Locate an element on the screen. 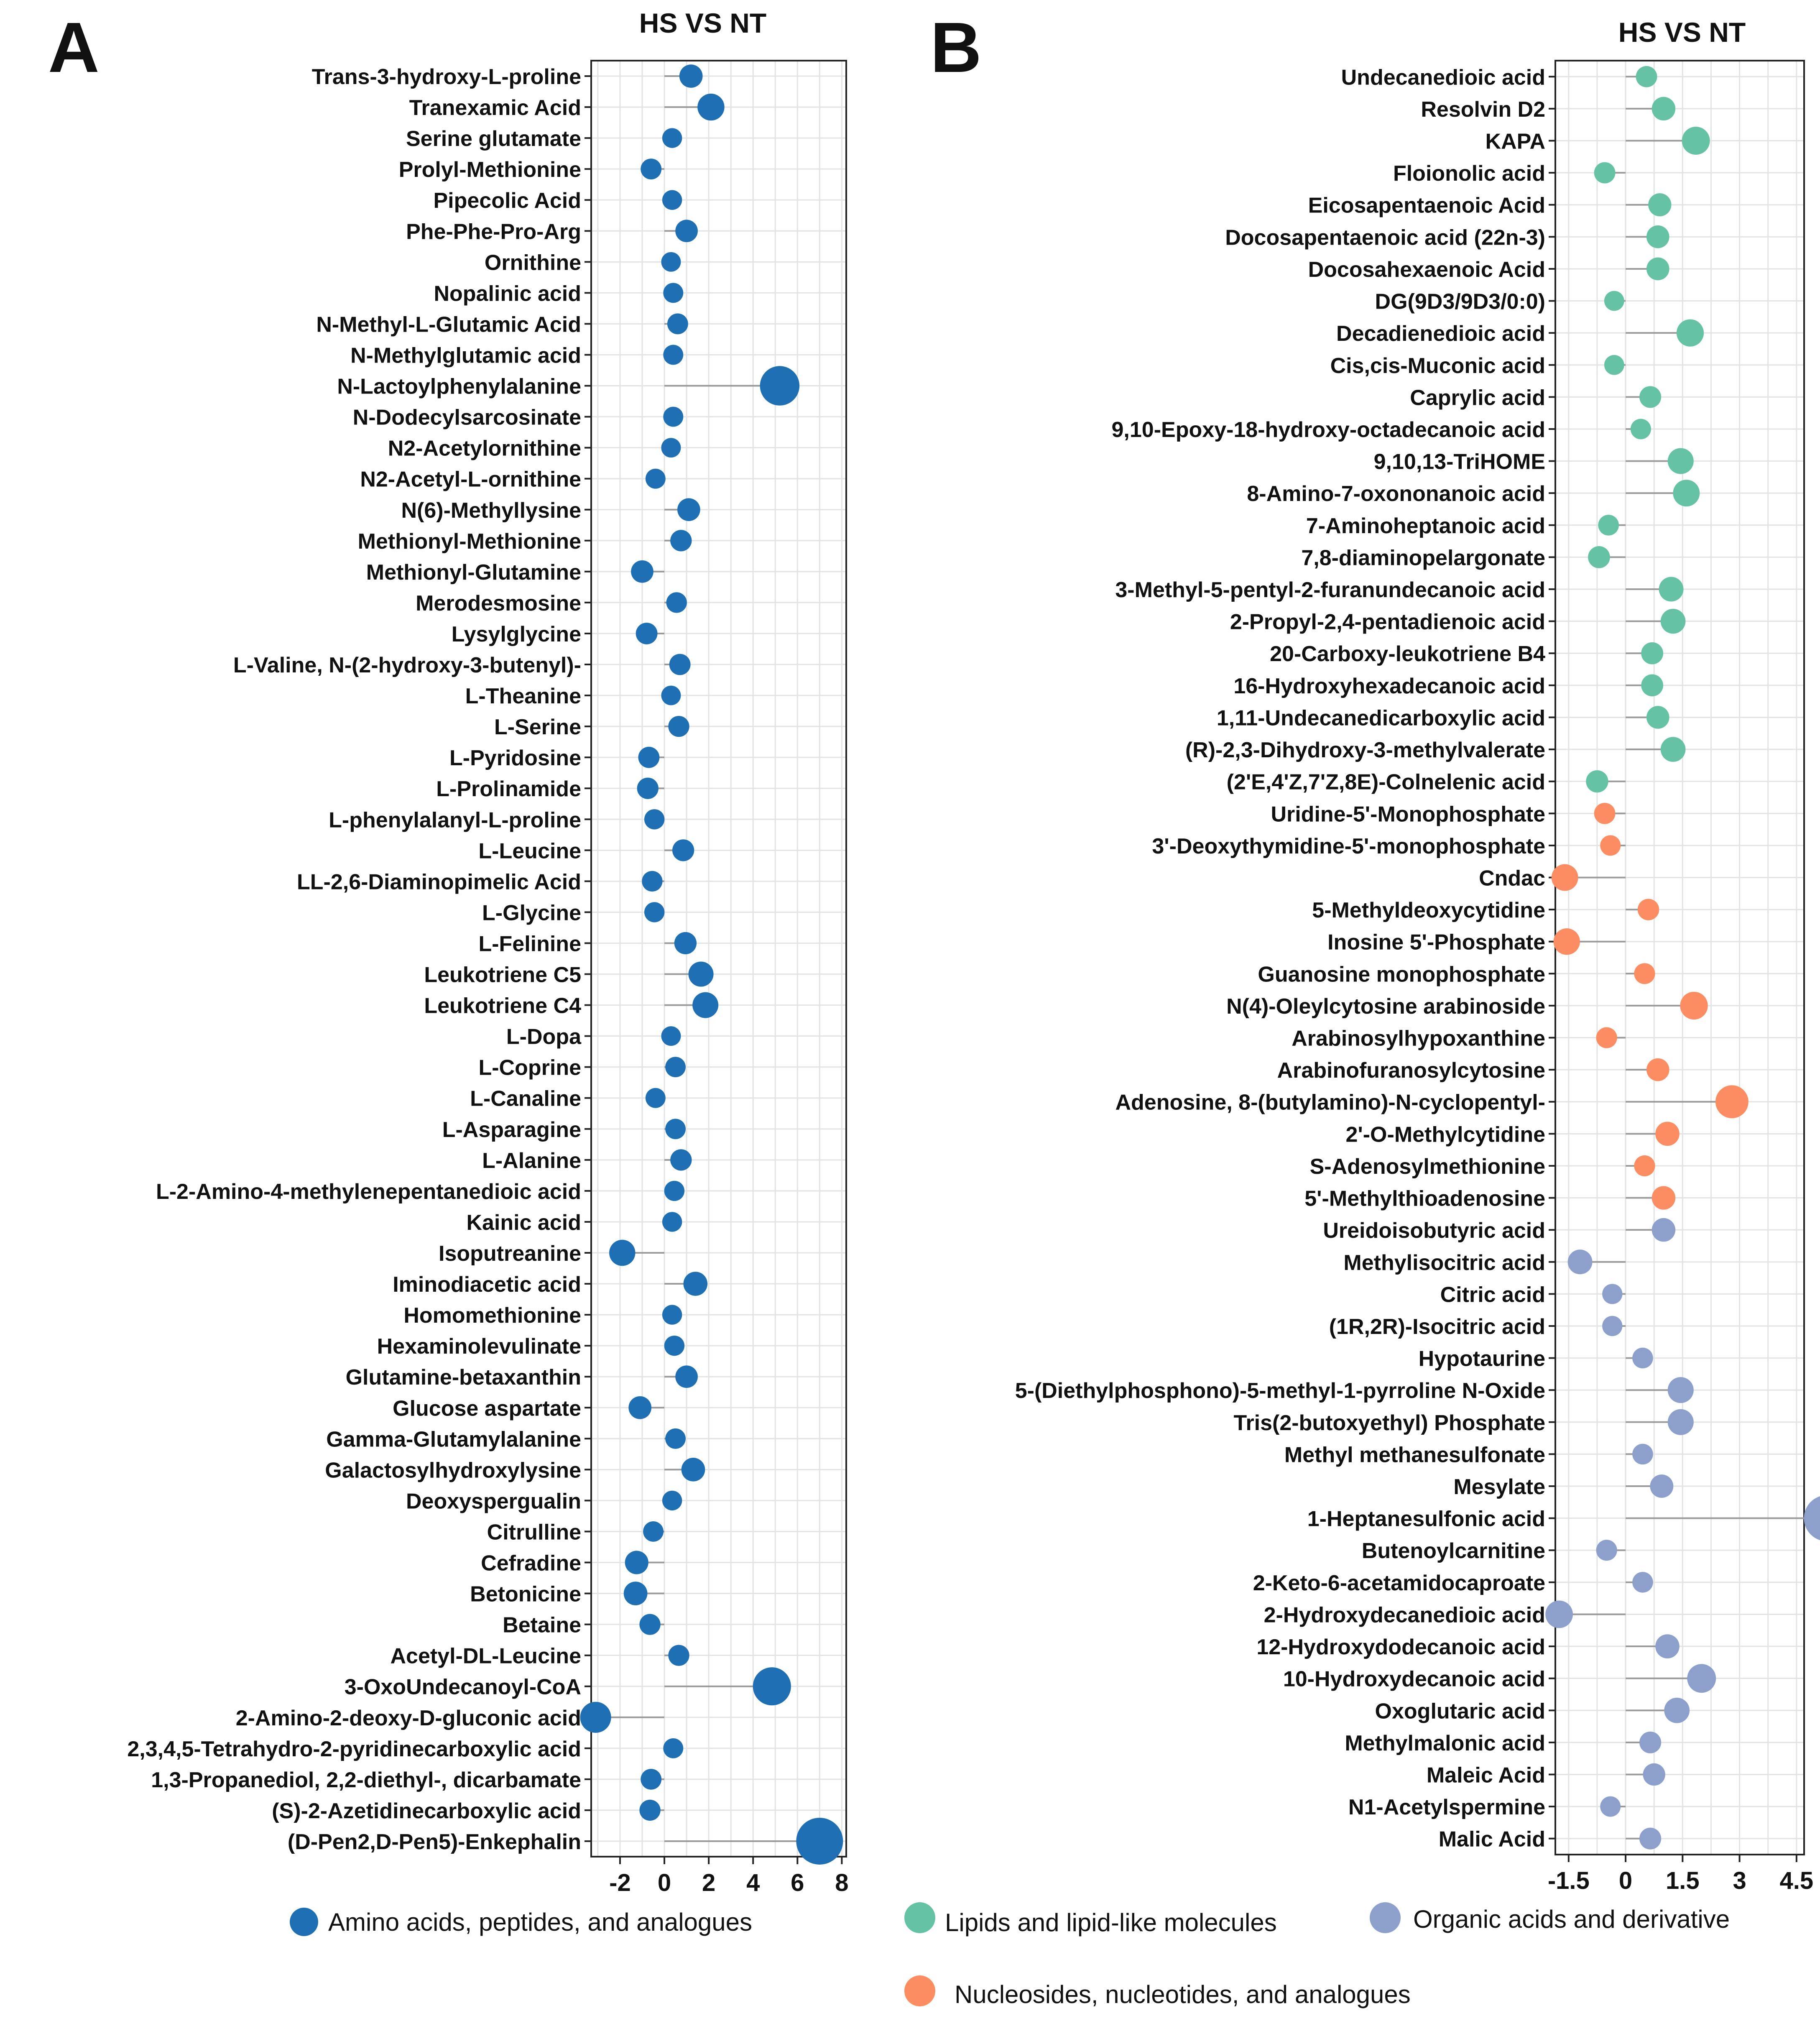 Image resolution: width=1820 pixels, height=2021 pixels. panel-a-y-label: Methionyl-Methionine is located at coordinates (469, 541).